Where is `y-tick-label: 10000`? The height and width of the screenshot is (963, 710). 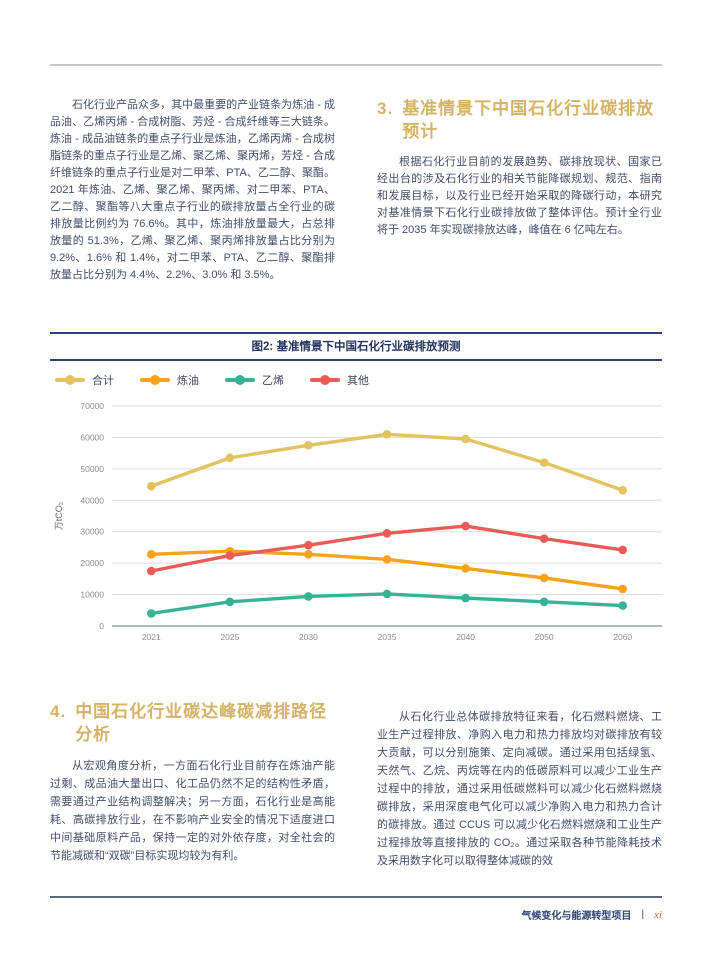
y-tick-label: 10000 is located at coordinates (92, 595).